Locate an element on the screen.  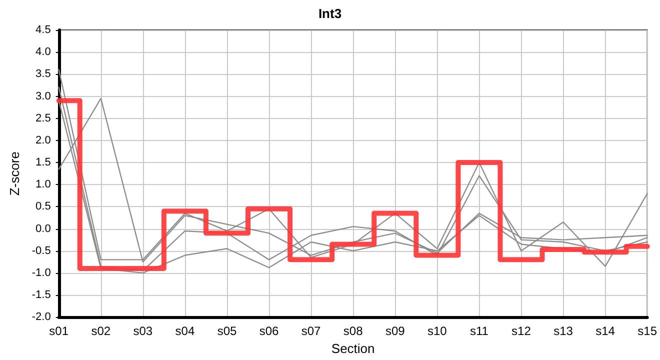
chart-title: Int3 is located at coordinates (330, 13).